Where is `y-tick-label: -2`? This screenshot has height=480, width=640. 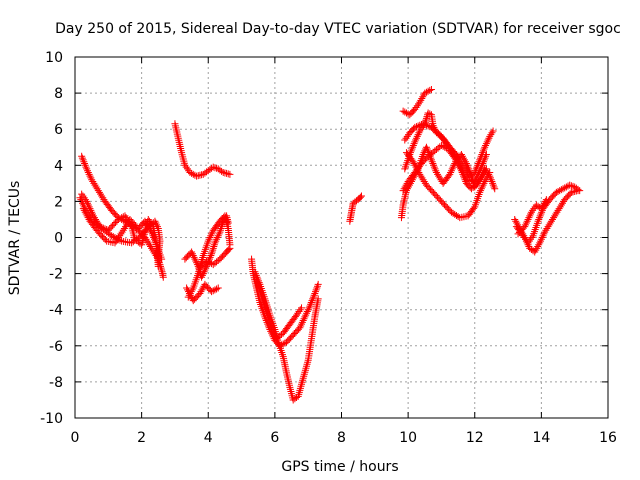
y-tick-label: -2 is located at coordinates (56, 275).